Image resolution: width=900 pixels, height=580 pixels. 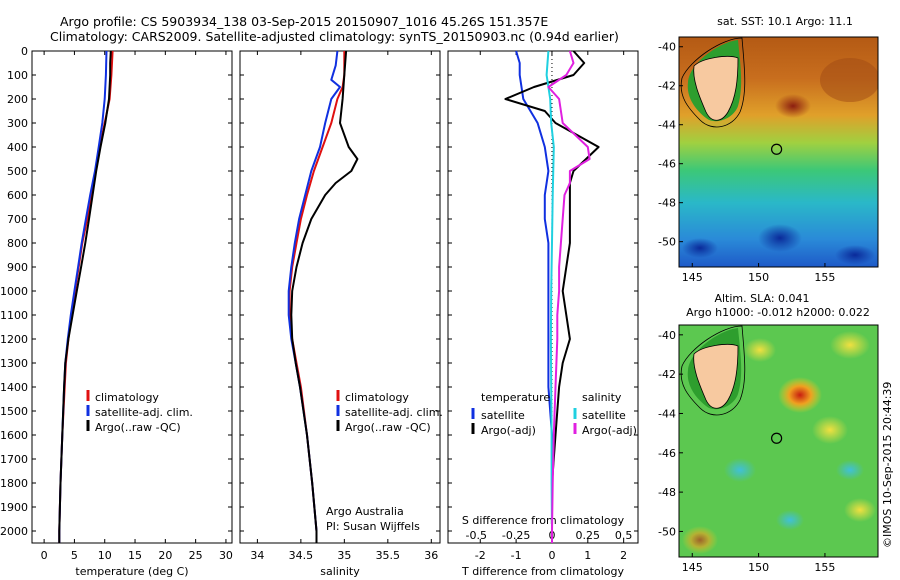 What do you see at coordinates (14, 459) in the screenshot?
I see `y-tick-label: 1700` at bounding box center [14, 459].